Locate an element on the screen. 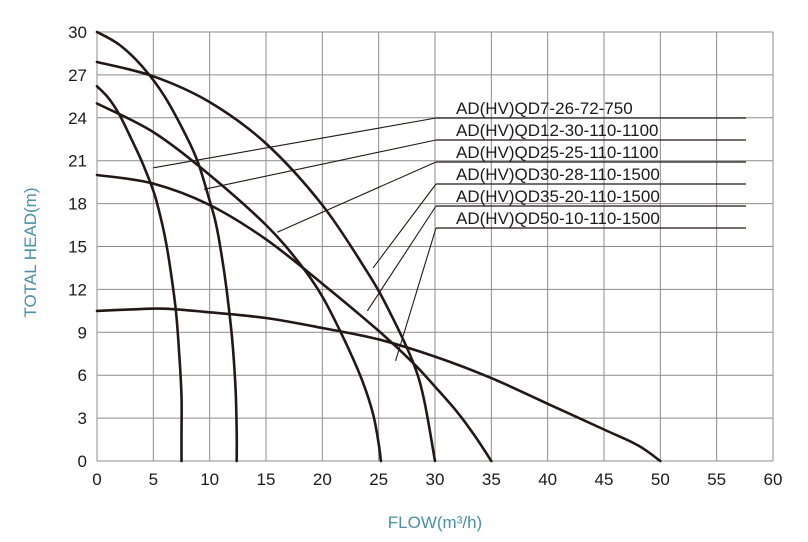  y-tick-label: 24 is located at coordinates (77, 118).